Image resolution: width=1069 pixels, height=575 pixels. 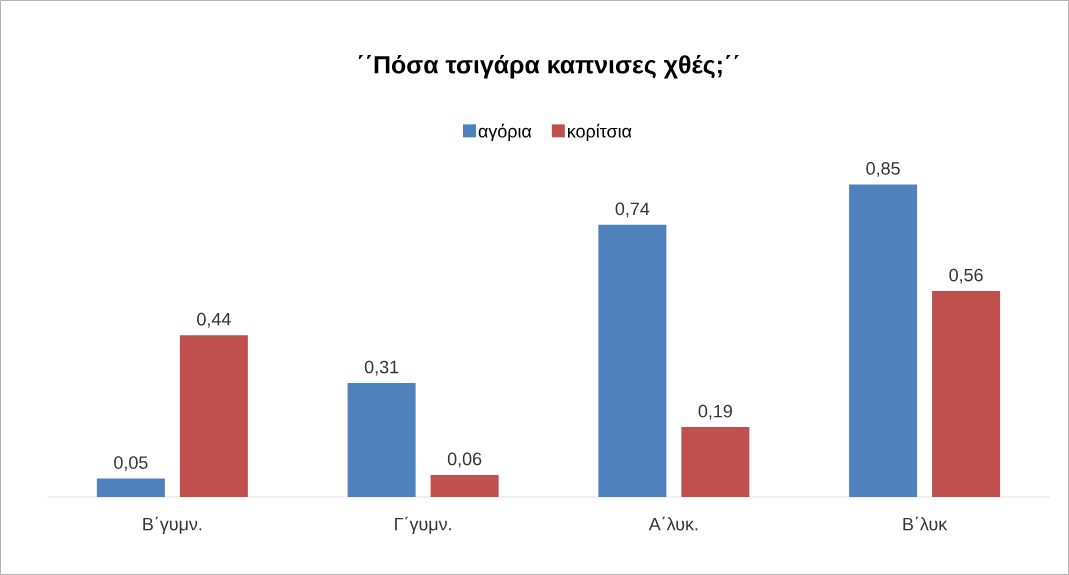 What do you see at coordinates (600, 132) in the screenshot?
I see `legend-label: κορίτσια` at bounding box center [600, 132].